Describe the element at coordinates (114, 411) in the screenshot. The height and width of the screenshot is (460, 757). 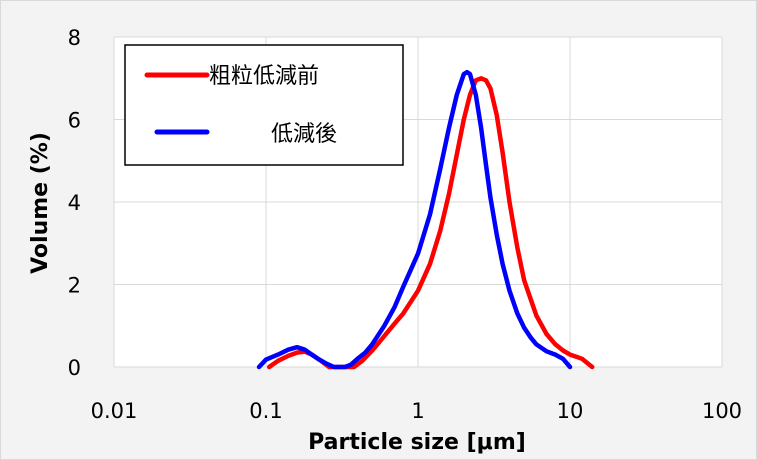
I see `x-tick-label: 0.01` at that location.